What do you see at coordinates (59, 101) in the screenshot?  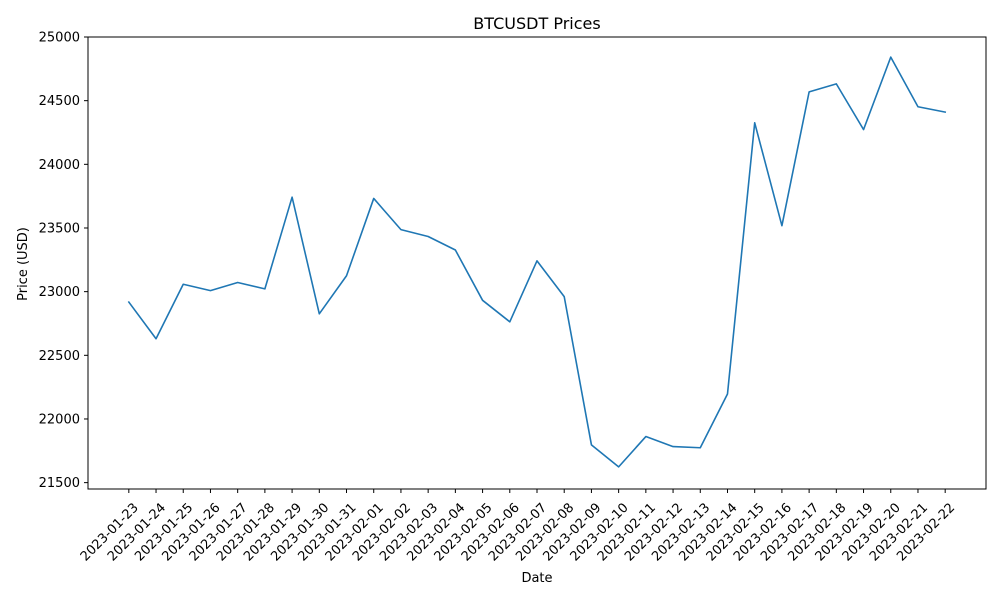 I see `y-tick-label: 24500` at bounding box center [59, 101].